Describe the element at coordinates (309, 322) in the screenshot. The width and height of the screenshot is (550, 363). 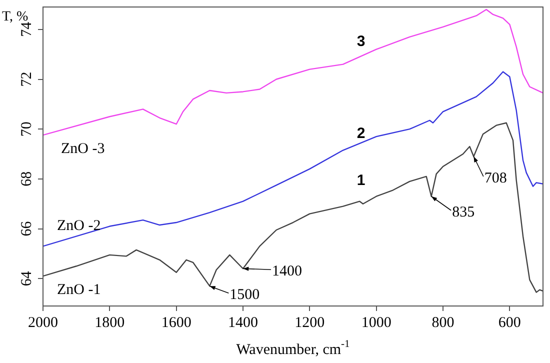
I see `x-tick-label: 1200` at that location.